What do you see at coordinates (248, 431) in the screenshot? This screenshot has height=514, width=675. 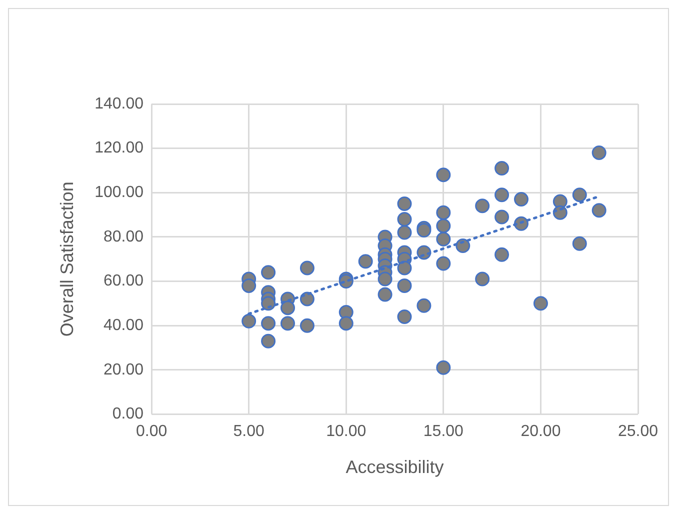 I see `x-tick-label: 5.00` at bounding box center [248, 431].